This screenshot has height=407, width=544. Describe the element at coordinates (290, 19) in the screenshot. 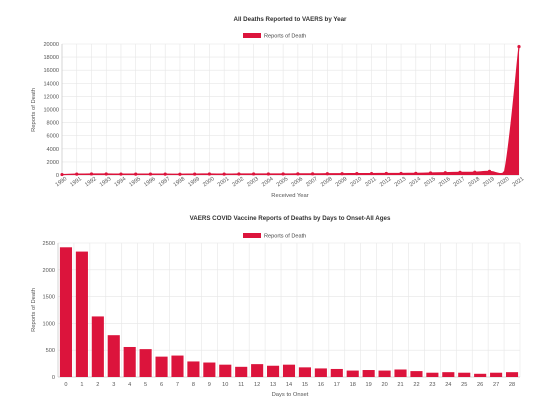

I see `chart1-title: All Deaths Reported to VAERS by Year` at that location.